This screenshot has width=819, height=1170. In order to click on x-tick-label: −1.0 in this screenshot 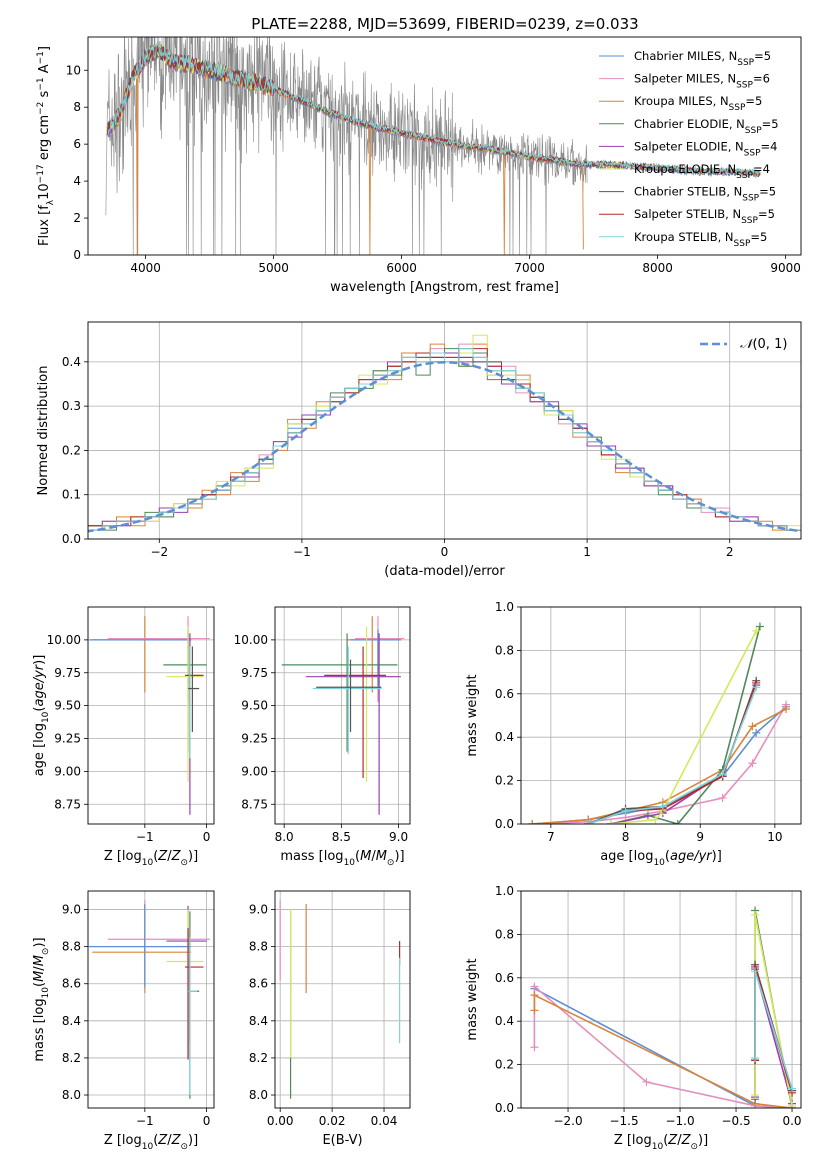, I will do `click(679, 1121)`.